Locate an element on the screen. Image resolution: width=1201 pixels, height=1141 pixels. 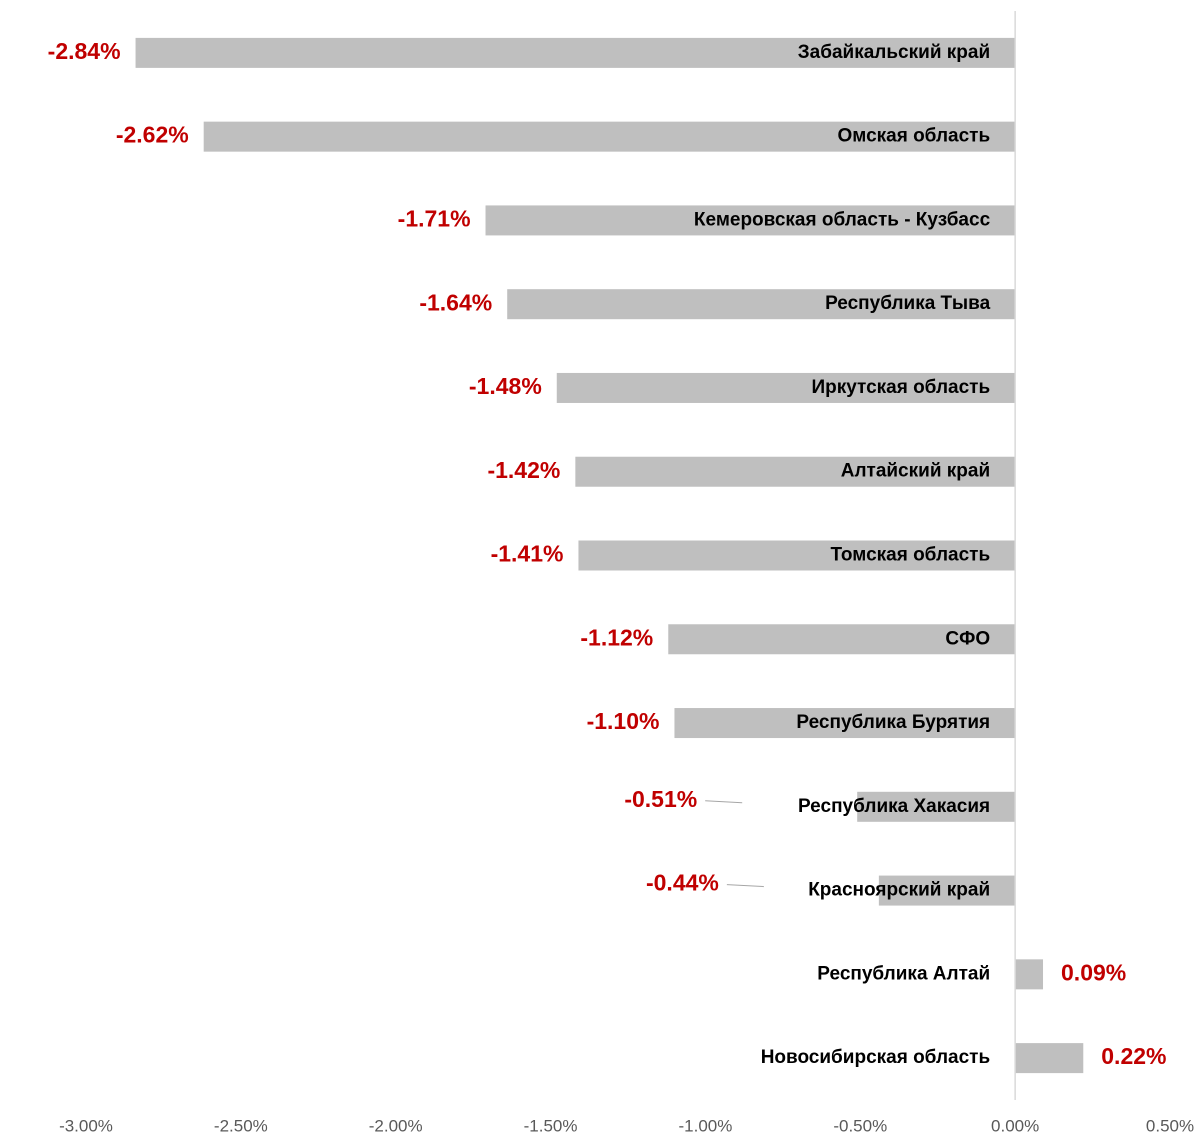
x-tick-label: -2.00% is located at coordinates (396, 1125).